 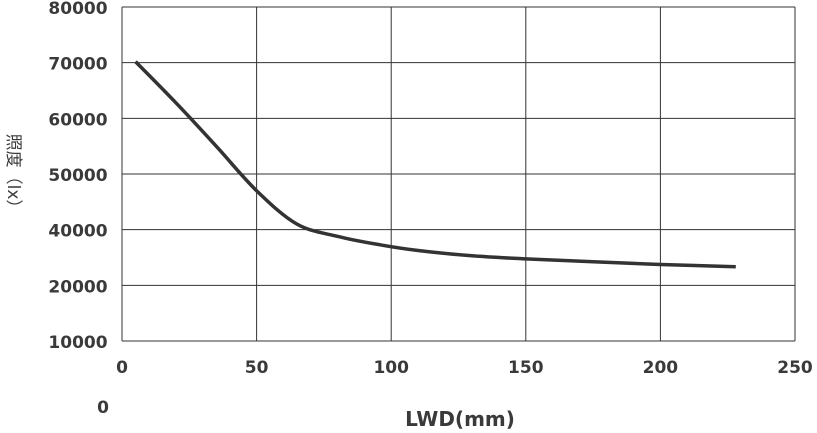 What do you see at coordinates (257, 368) in the screenshot?
I see `x-tick-label-1: 50` at bounding box center [257, 368].